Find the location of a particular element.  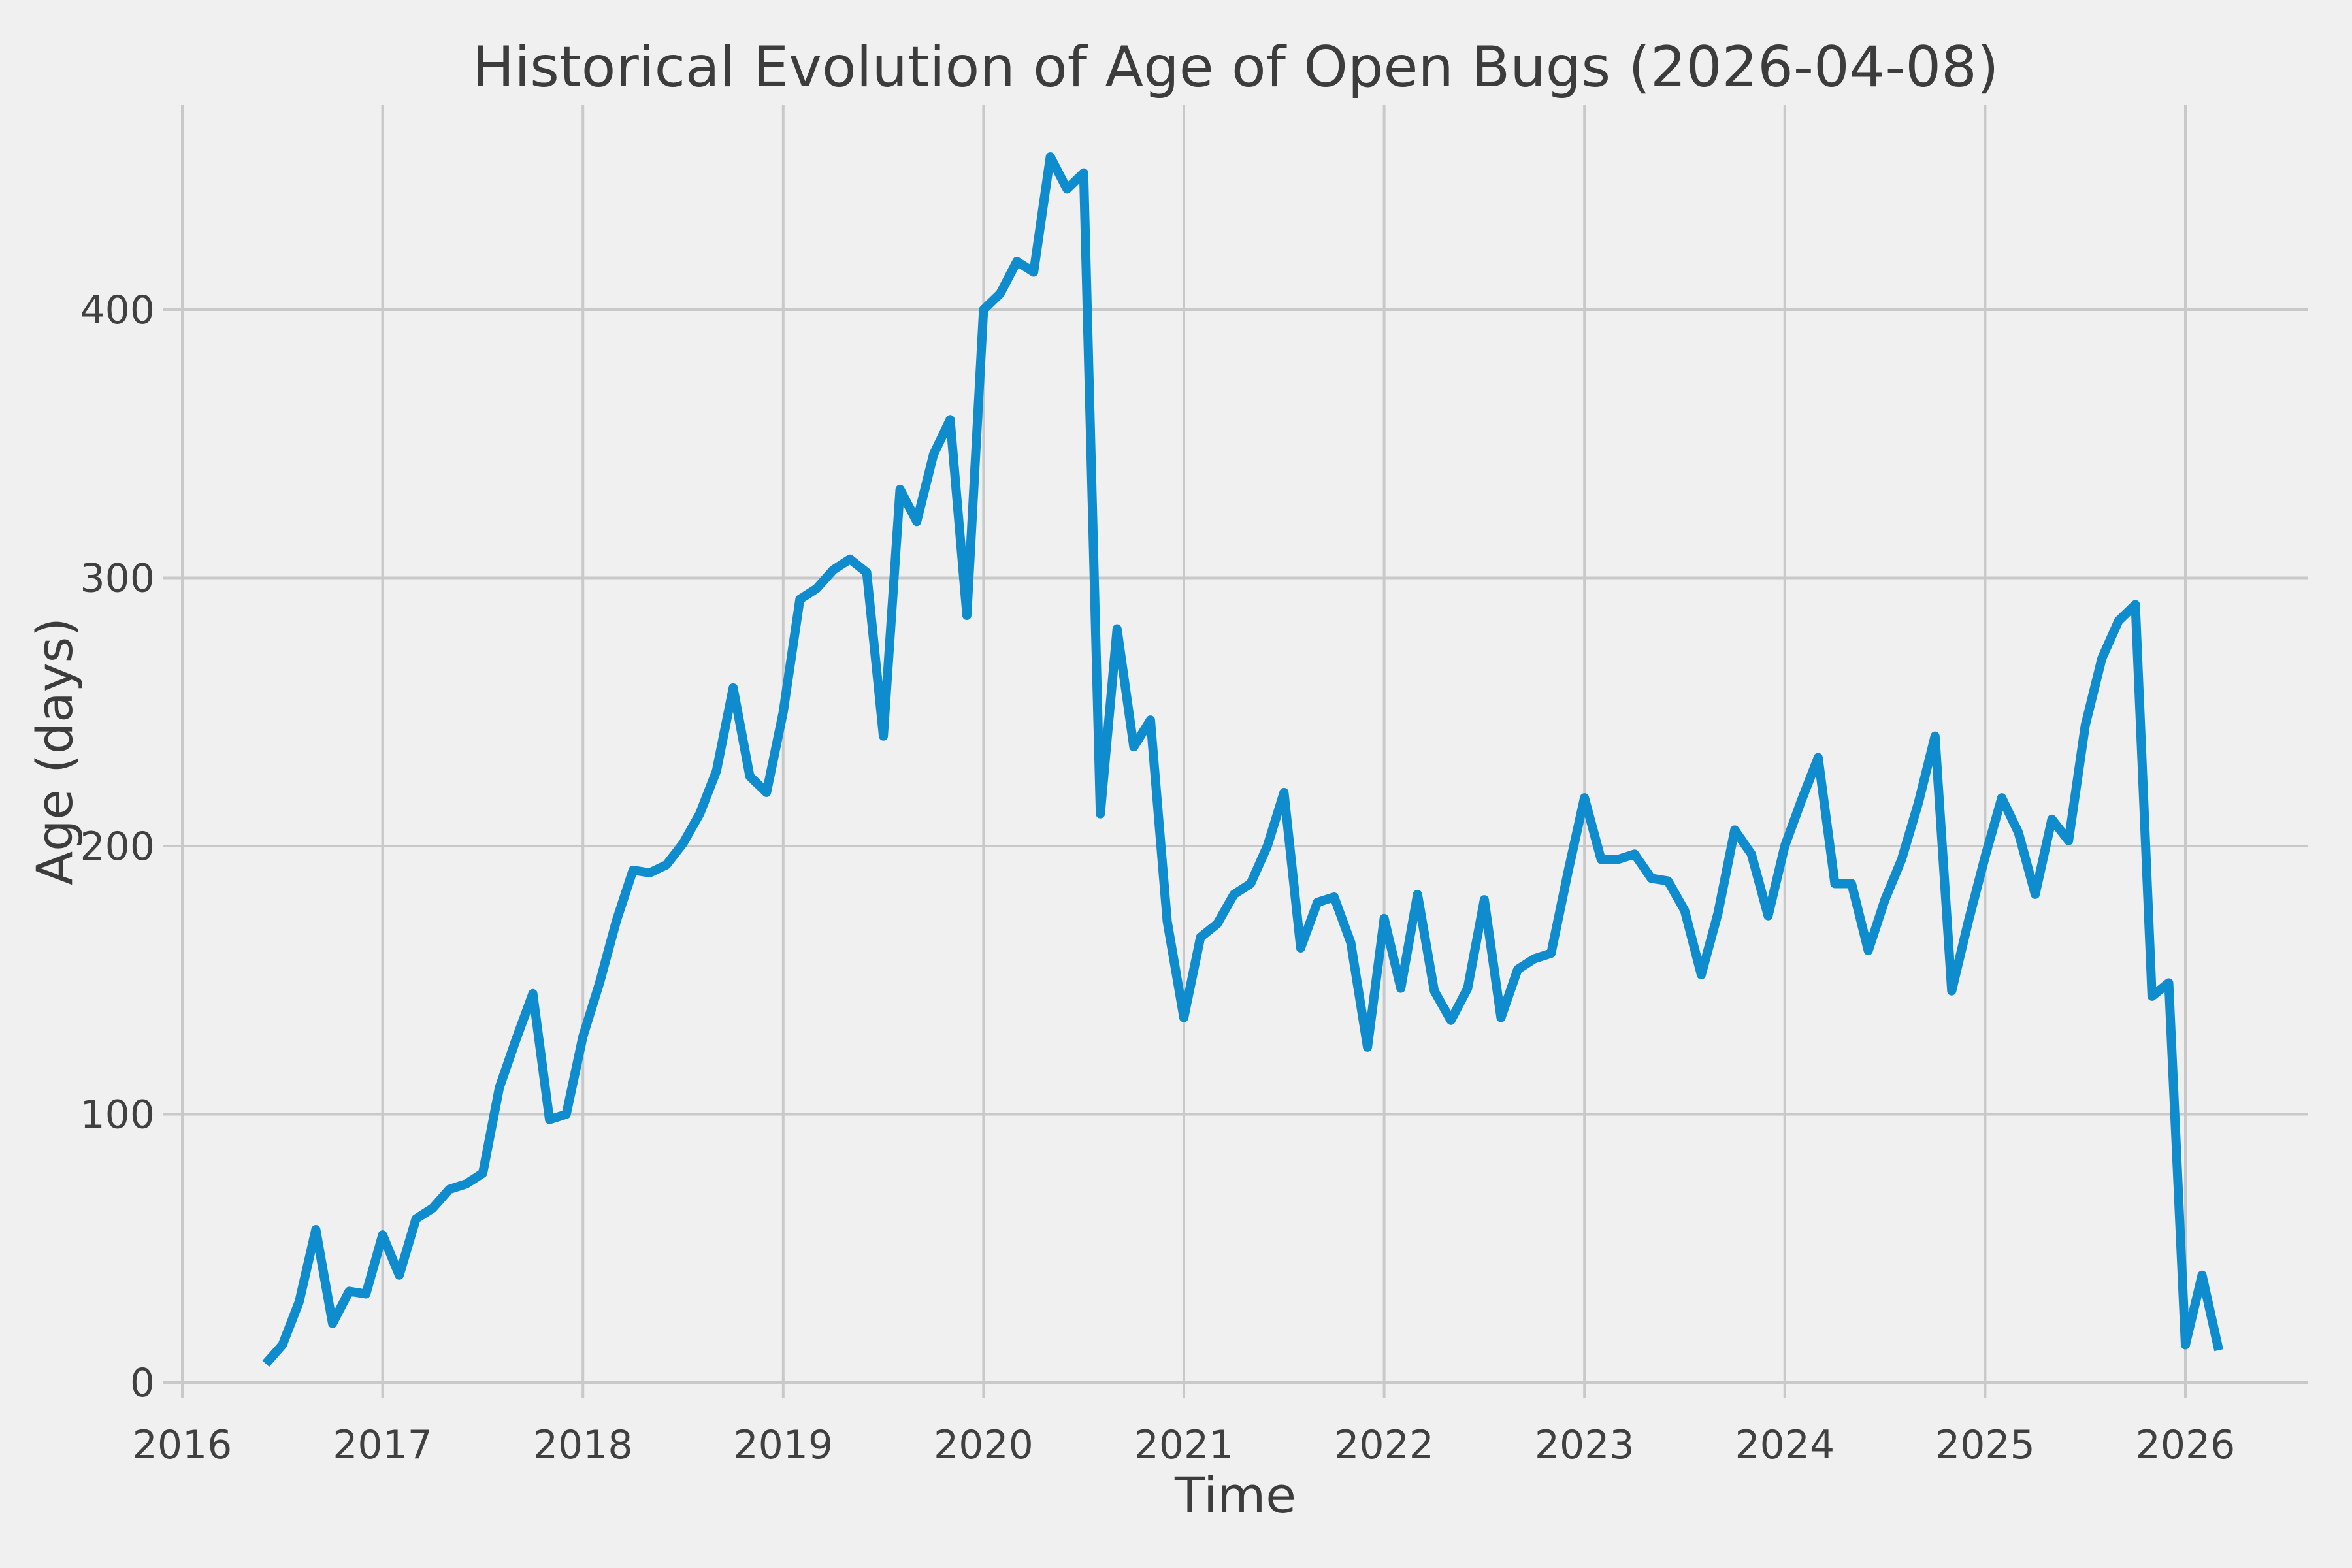

x-tick-label: 2023 is located at coordinates (1585, 1445).